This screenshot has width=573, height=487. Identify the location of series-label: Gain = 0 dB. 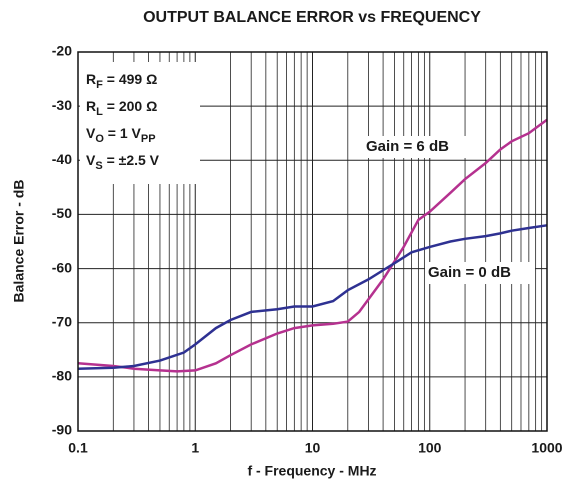
(469, 272).